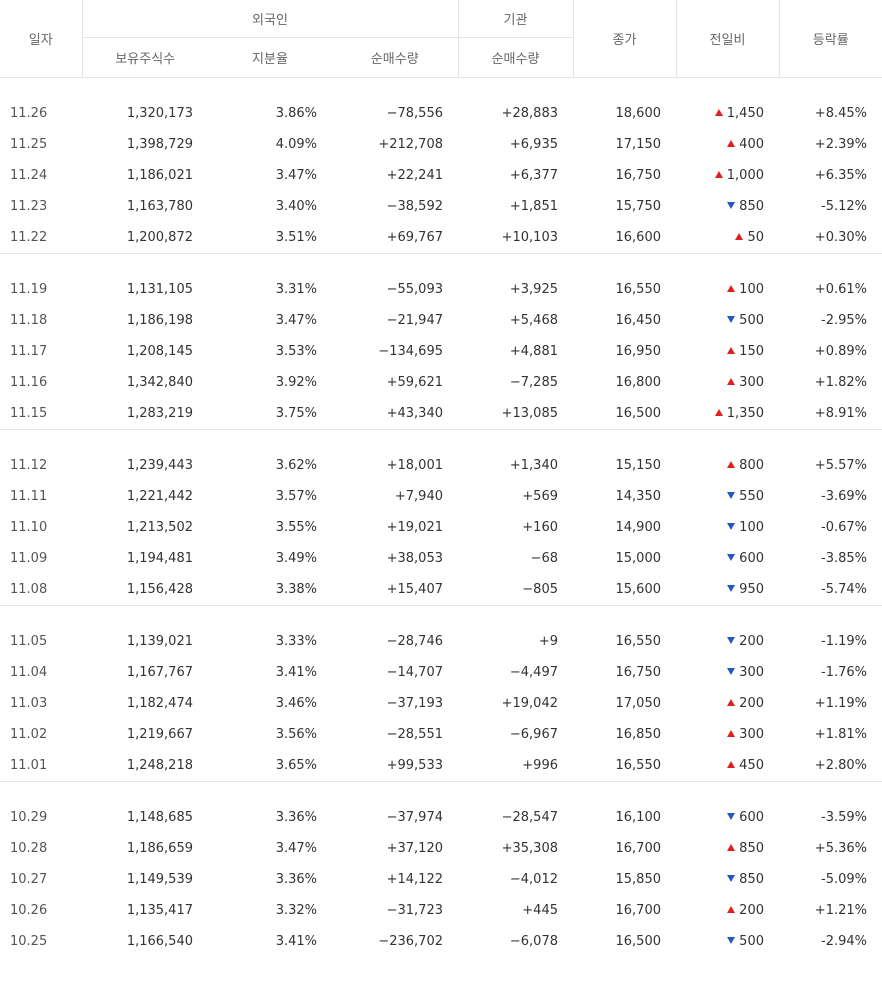 This screenshot has width=882, height=989. I want to click on cell-close: 17,050, so click(624, 703).